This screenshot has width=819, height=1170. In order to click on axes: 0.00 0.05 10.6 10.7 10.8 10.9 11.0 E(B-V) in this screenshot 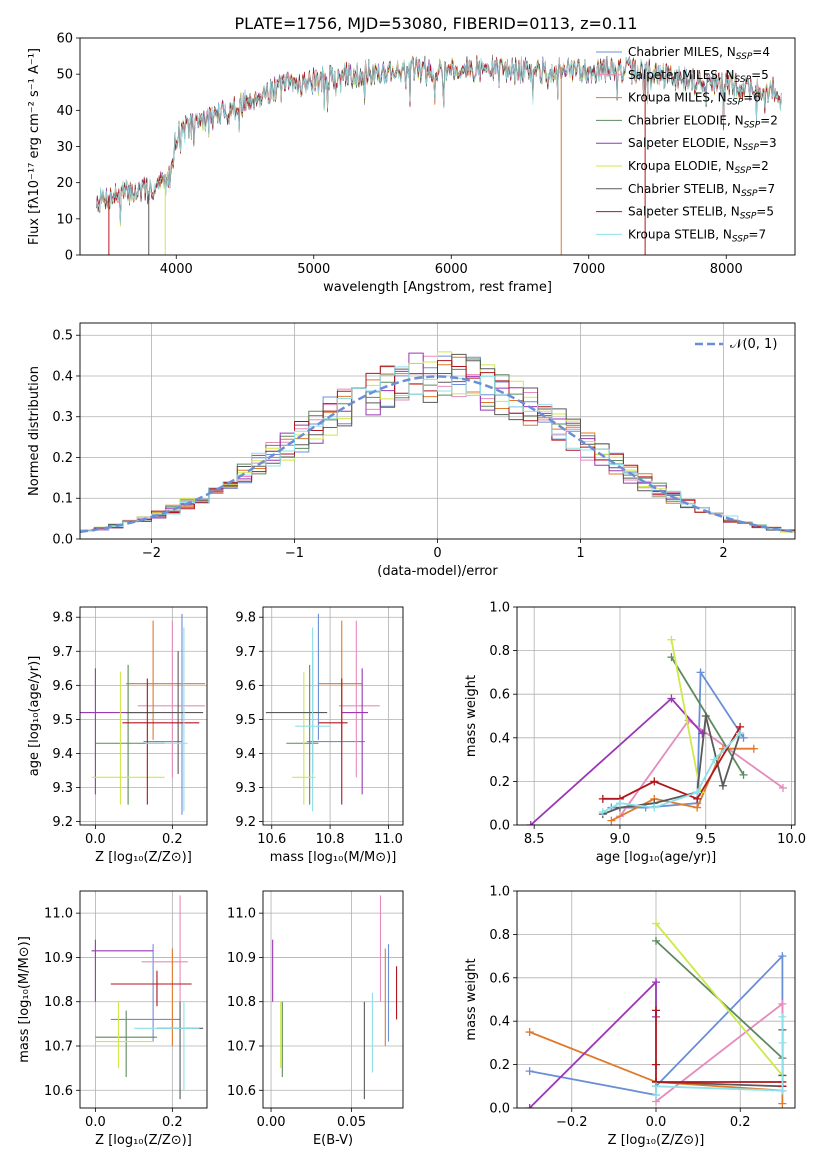, I will do `click(315, 1019)`.